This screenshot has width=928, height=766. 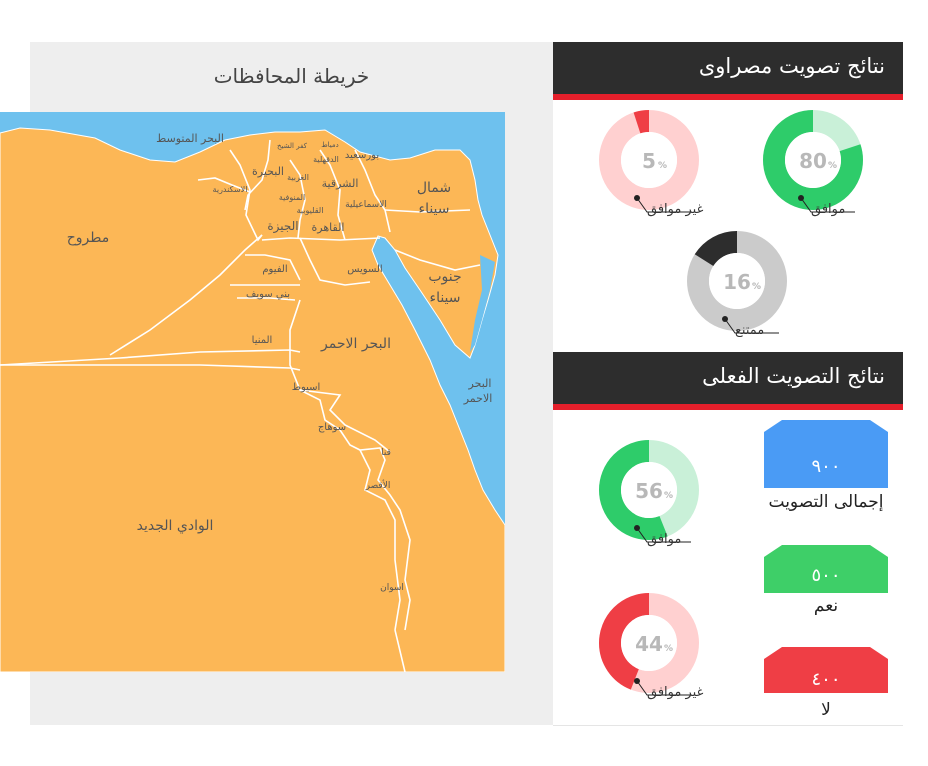 I want to click on label-port-said: بورسعيد, so click(x=362, y=155).